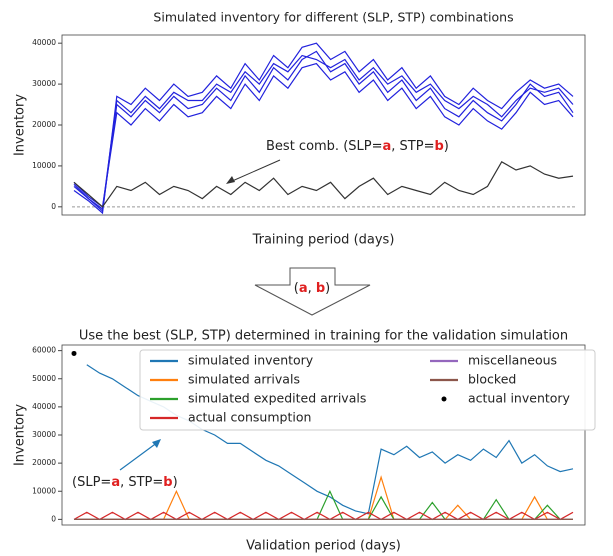 The height and width of the screenshot is (556, 613). I want to click on annotation: (SLP=a, STP=b), so click(125, 482).